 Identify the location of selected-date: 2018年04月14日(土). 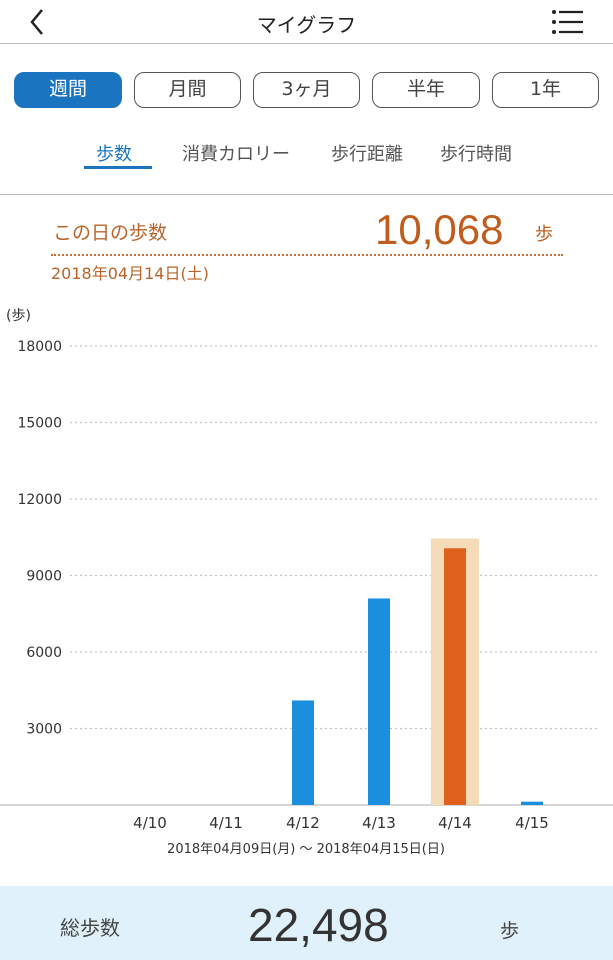
(130, 273).